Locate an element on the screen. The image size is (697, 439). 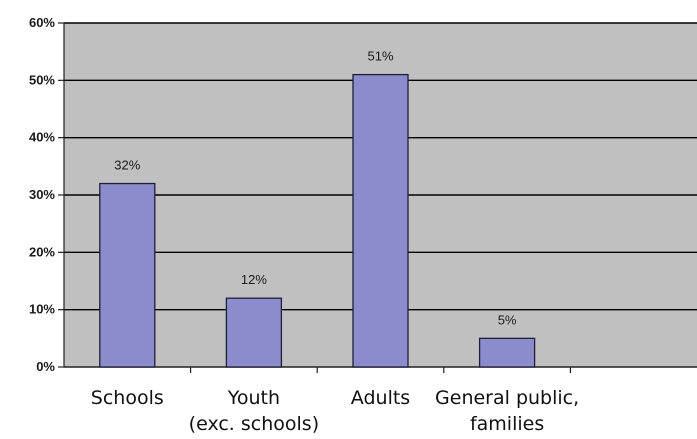
x-tick-label: Adults is located at coordinates (380, 398).